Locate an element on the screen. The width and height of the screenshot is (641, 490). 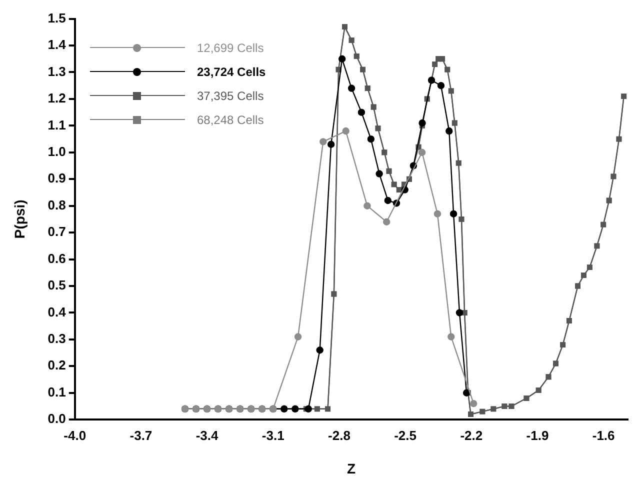
y-tick-label: 0.0 is located at coordinates (57, 418).